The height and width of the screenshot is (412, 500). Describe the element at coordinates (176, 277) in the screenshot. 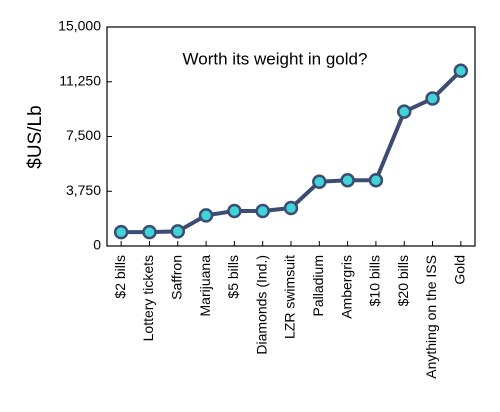

I see `x-tick-label: Saffron` at that location.